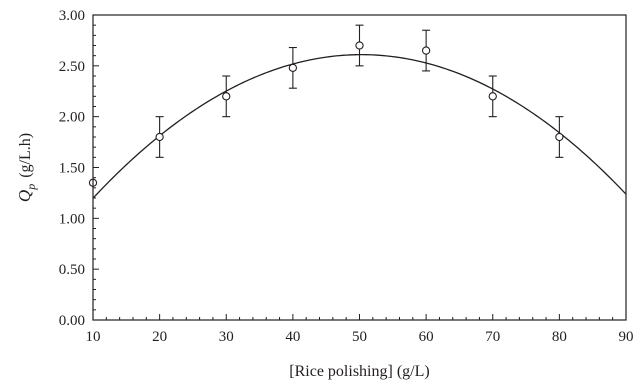  What do you see at coordinates (93, 337) in the screenshot?
I see `x-tick-label: 10` at bounding box center [93, 337].